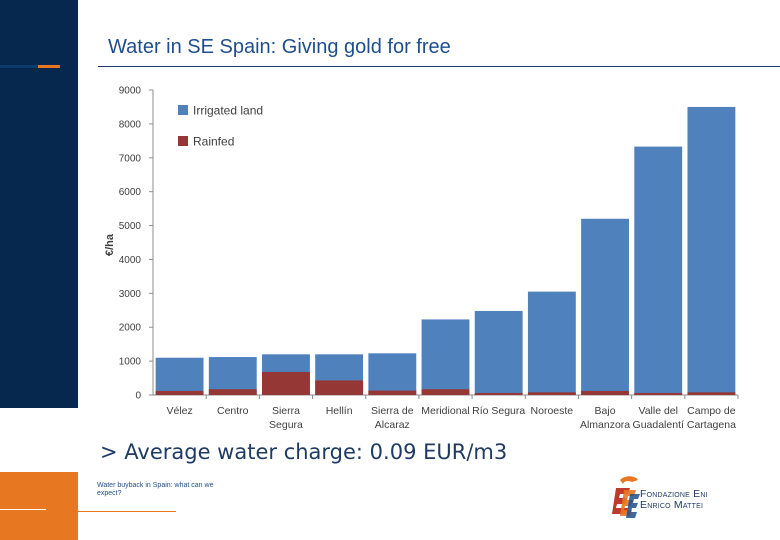 The image size is (780, 540). What do you see at coordinates (110, 244) in the screenshot?
I see `y-axis-label: €/ha` at bounding box center [110, 244].